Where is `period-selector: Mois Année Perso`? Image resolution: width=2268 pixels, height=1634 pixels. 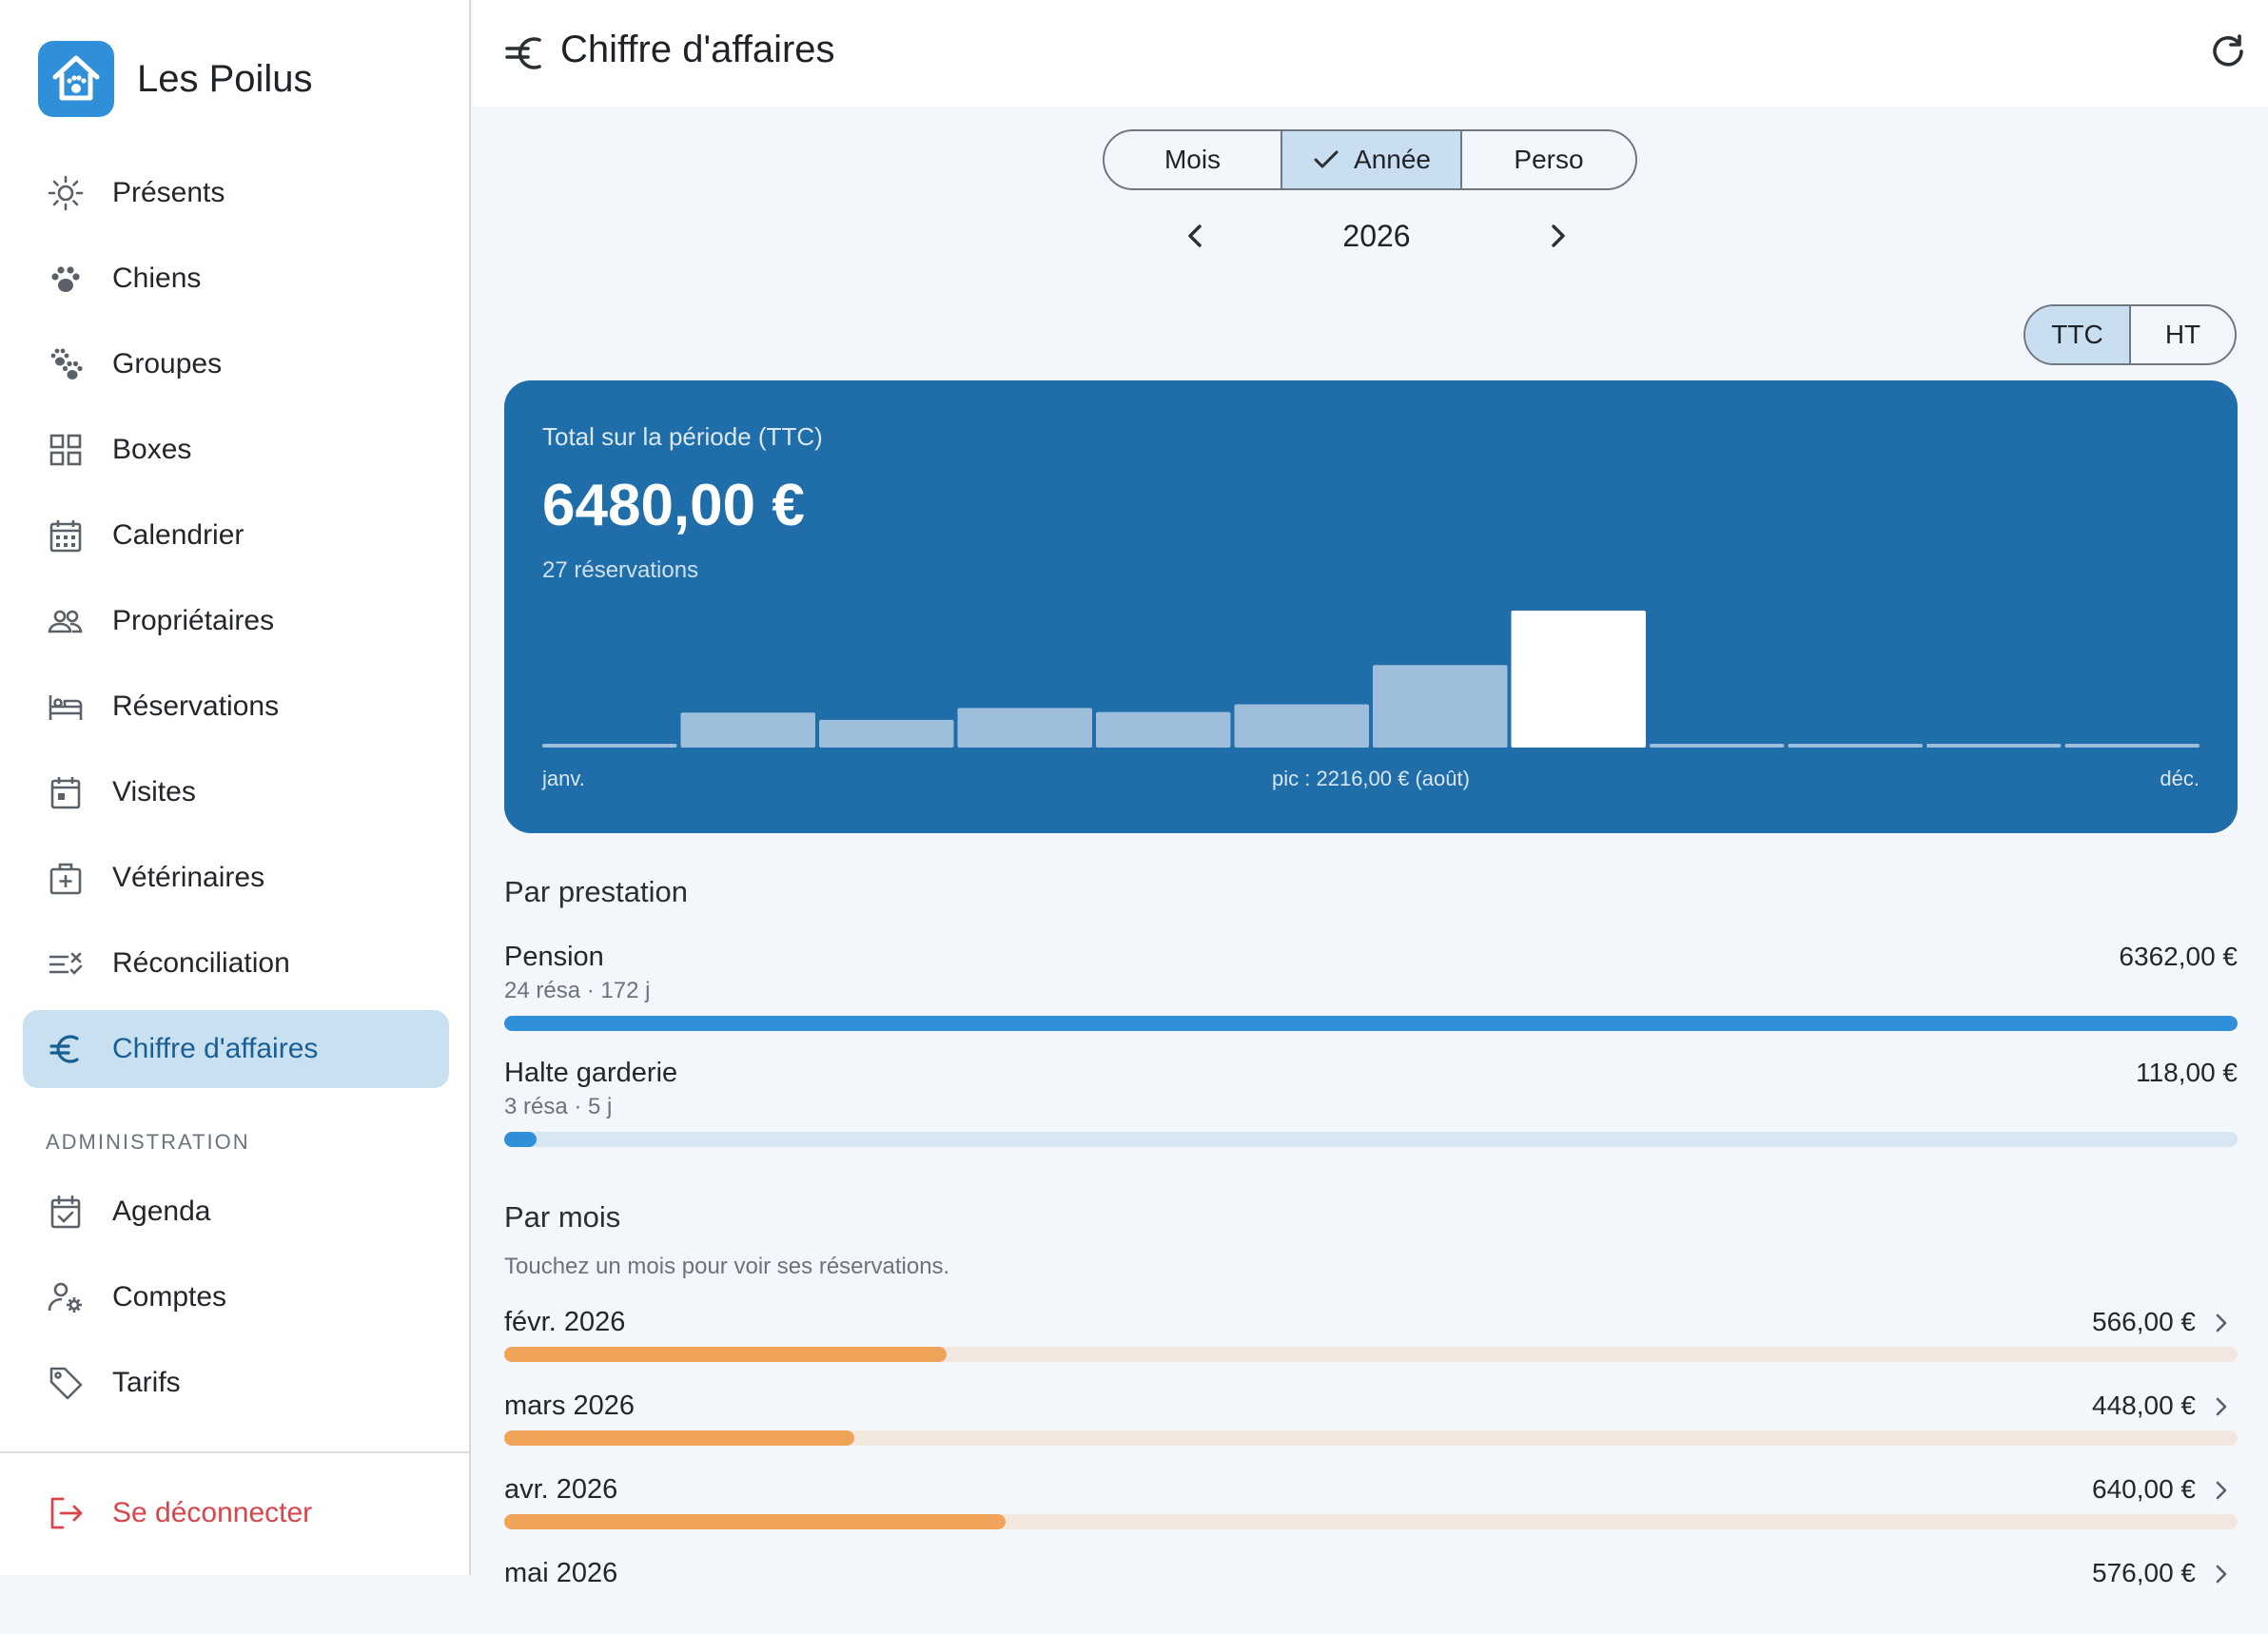
period-selector: Mois Année Perso is located at coordinates (1370, 159).